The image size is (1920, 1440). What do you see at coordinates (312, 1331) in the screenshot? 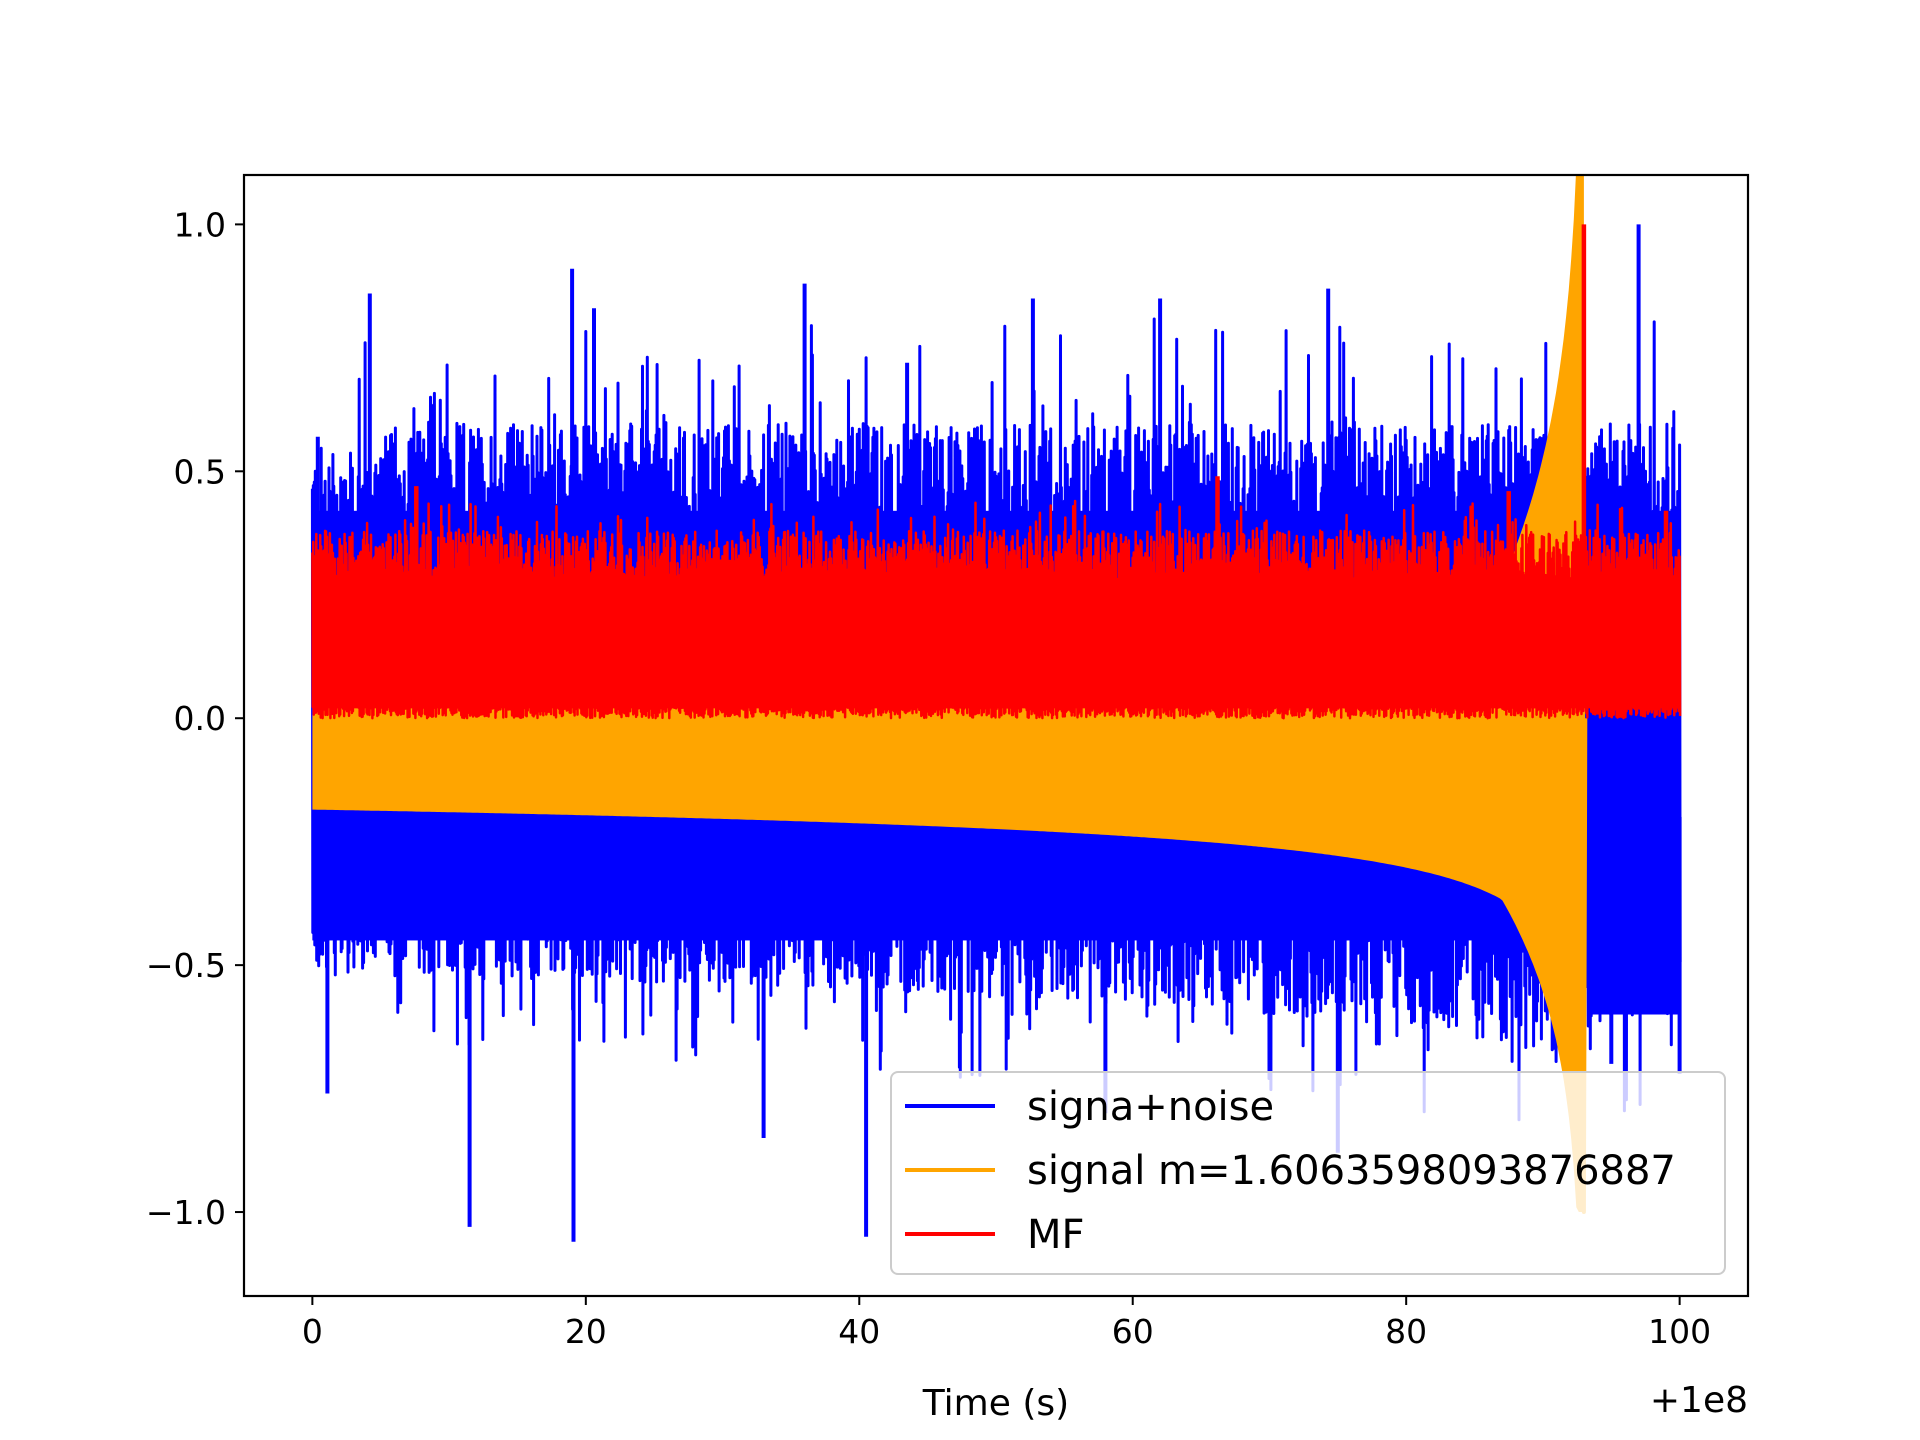
I see `x-tick-label: 0` at bounding box center [312, 1331].